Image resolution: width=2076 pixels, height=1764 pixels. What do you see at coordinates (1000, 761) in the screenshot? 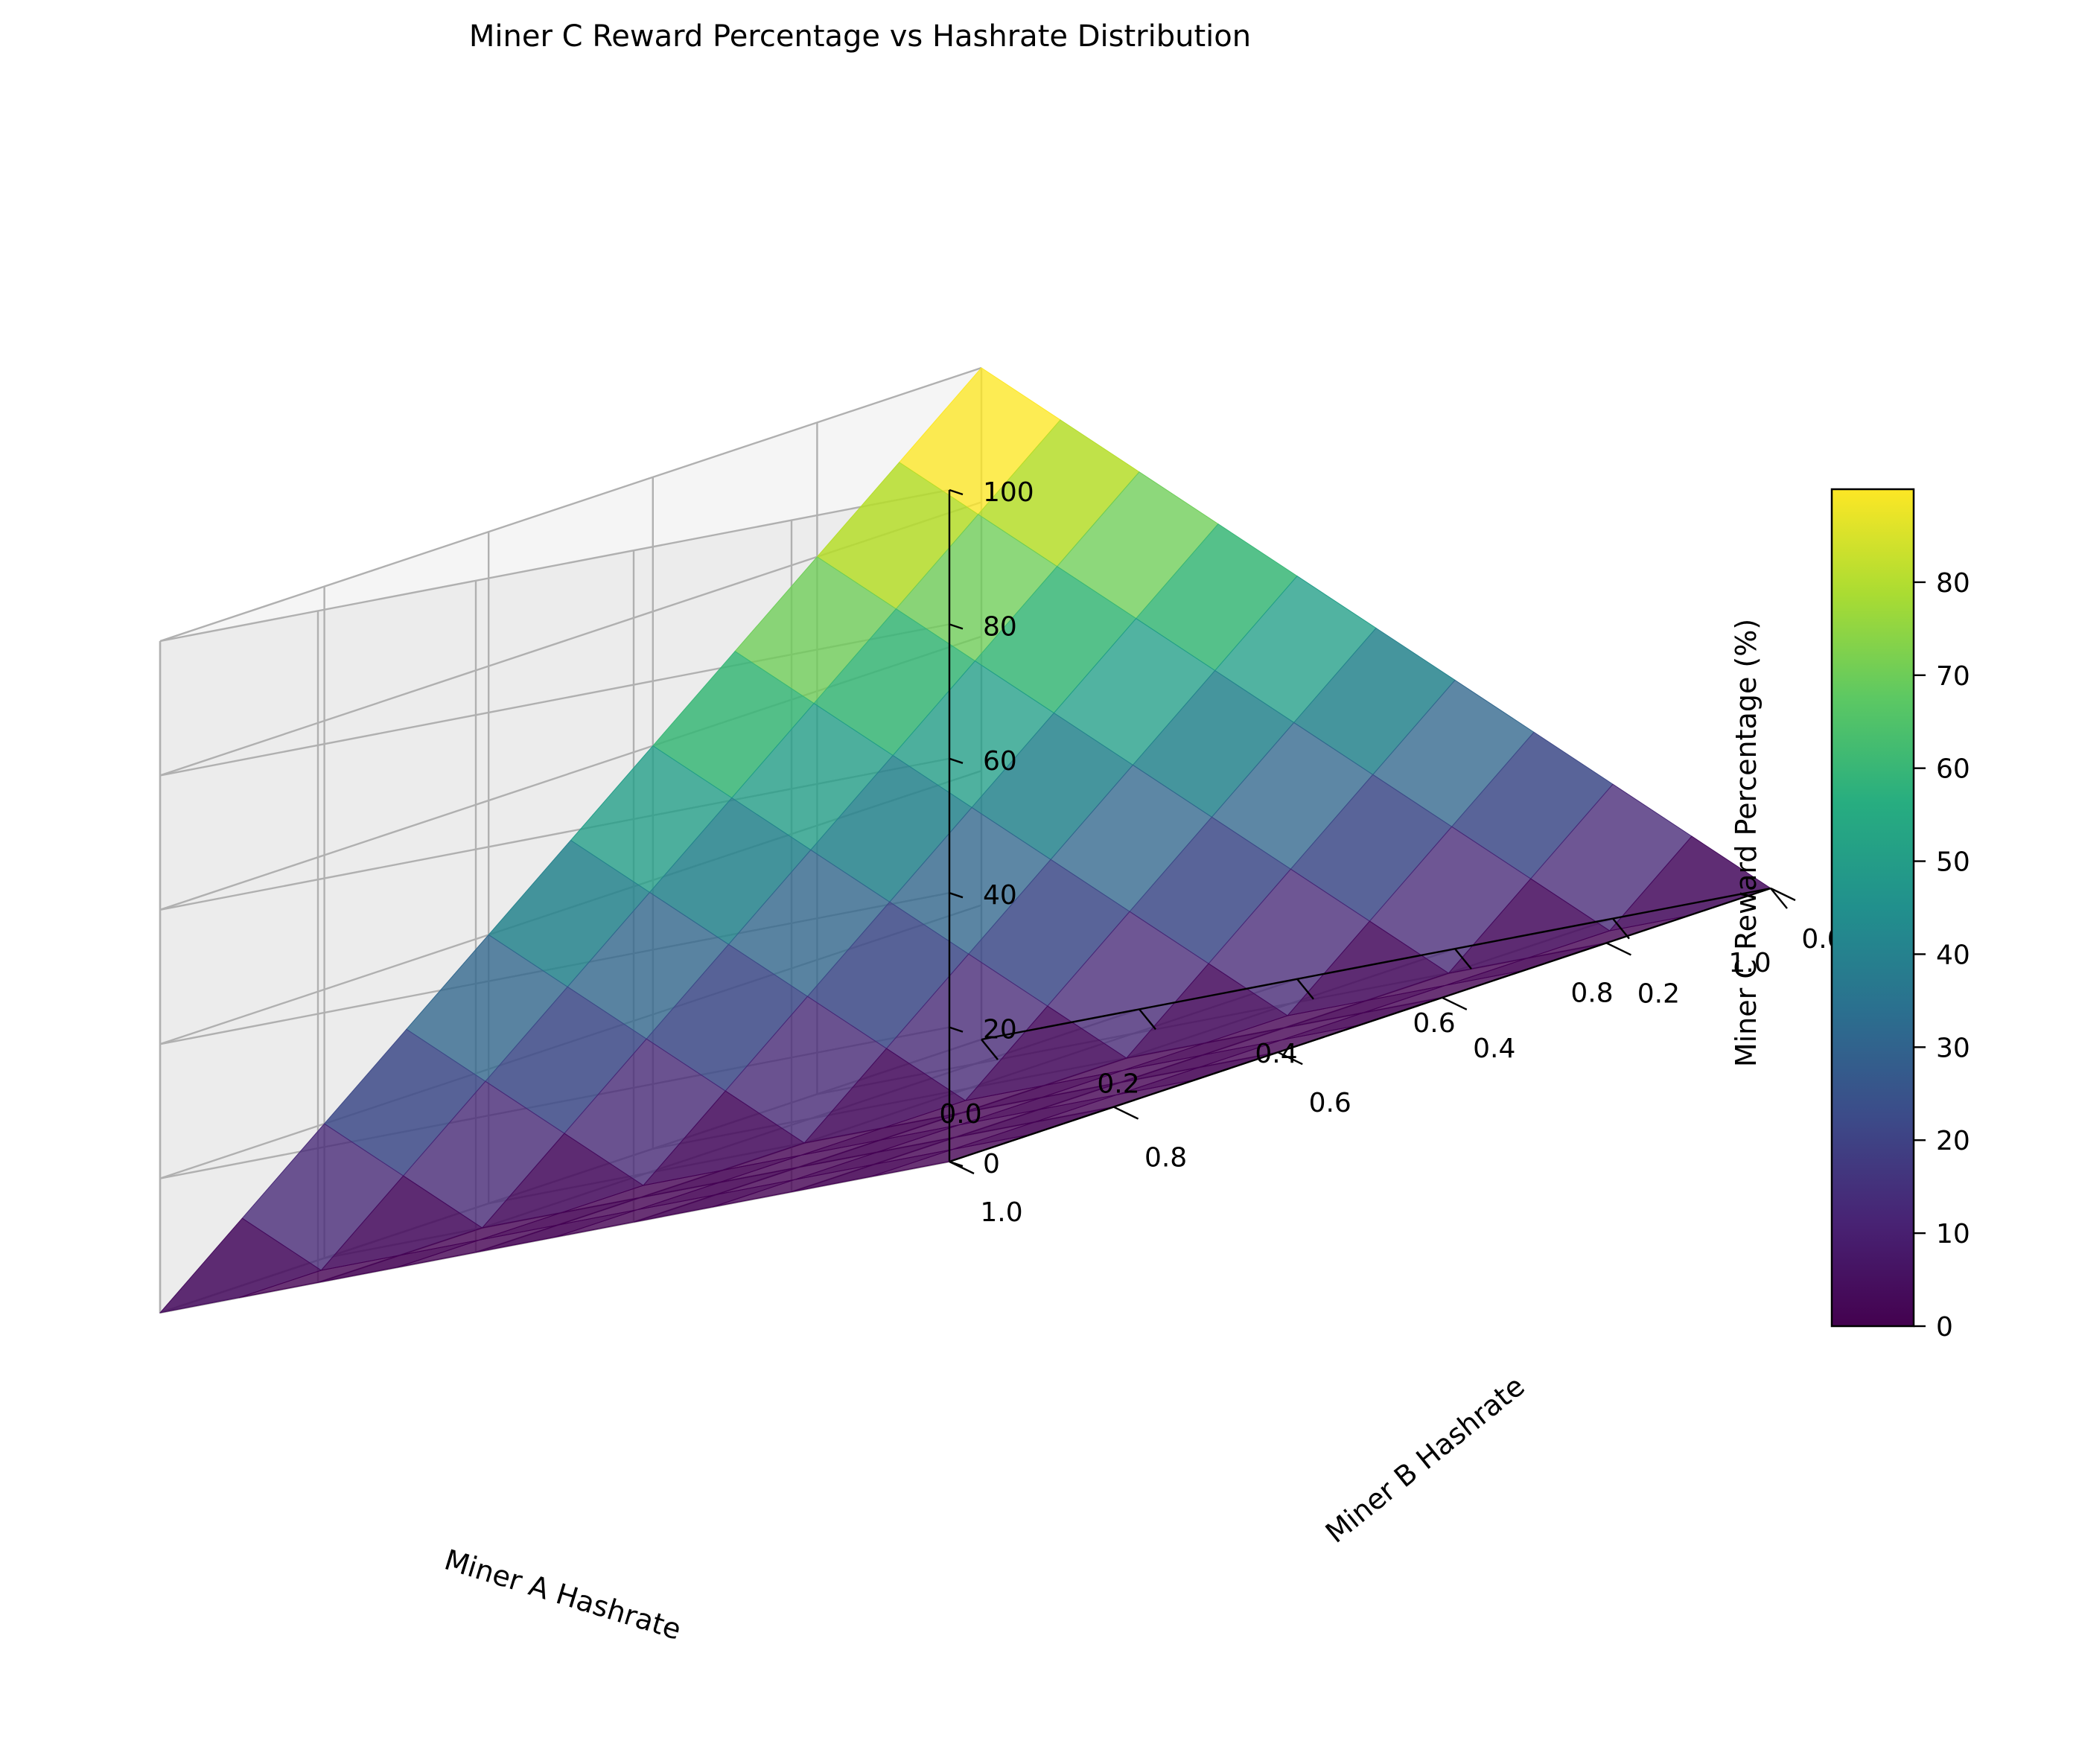
I see `z-tick-label: 60` at bounding box center [1000, 761].